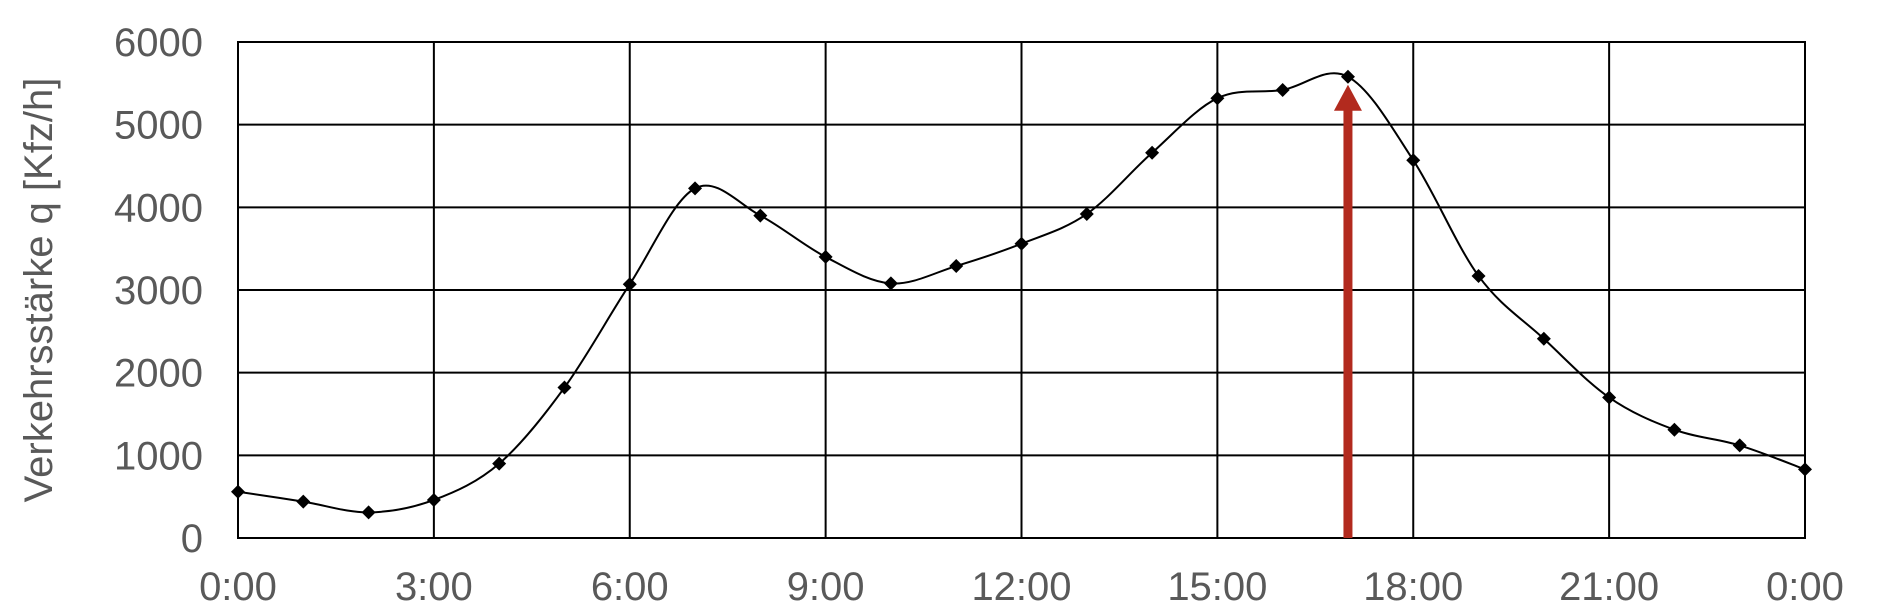  Describe the element at coordinates (158, 208) in the screenshot. I see `y-tick-label: 4000` at that location.